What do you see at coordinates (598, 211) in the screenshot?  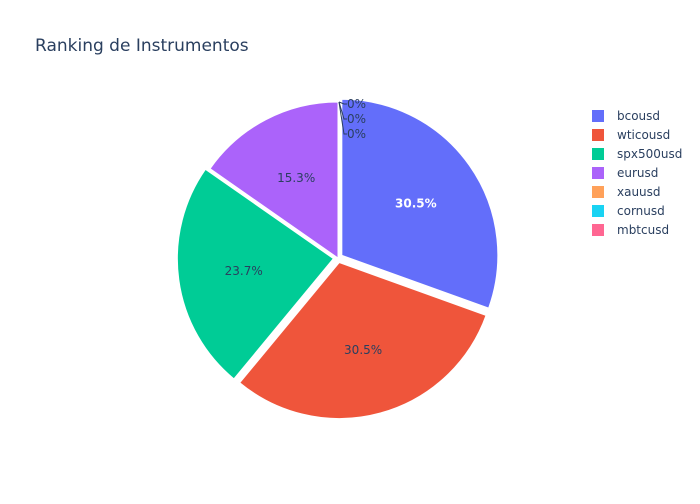 I see `legend-swatch-cornusd` at bounding box center [598, 211].